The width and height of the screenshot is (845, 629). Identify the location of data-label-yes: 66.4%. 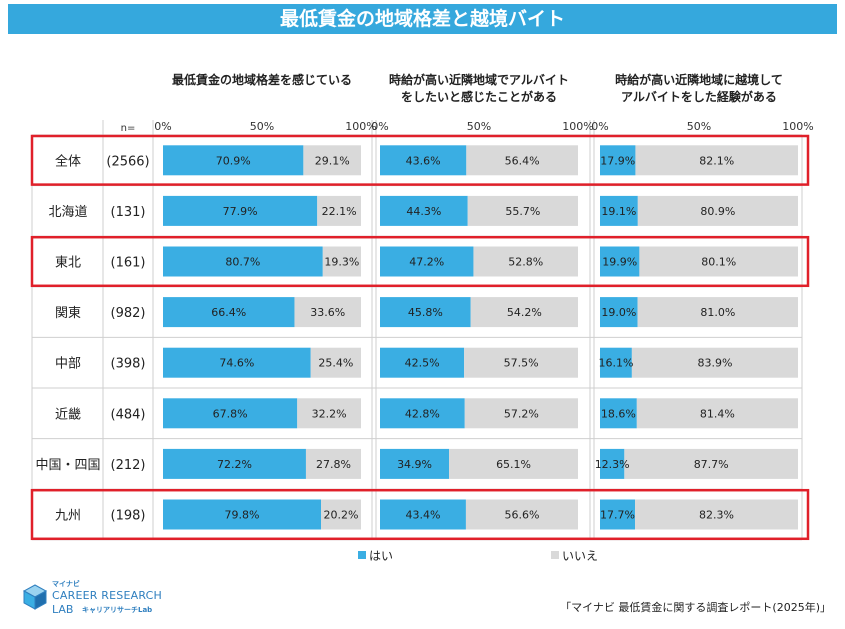
(228, 312).